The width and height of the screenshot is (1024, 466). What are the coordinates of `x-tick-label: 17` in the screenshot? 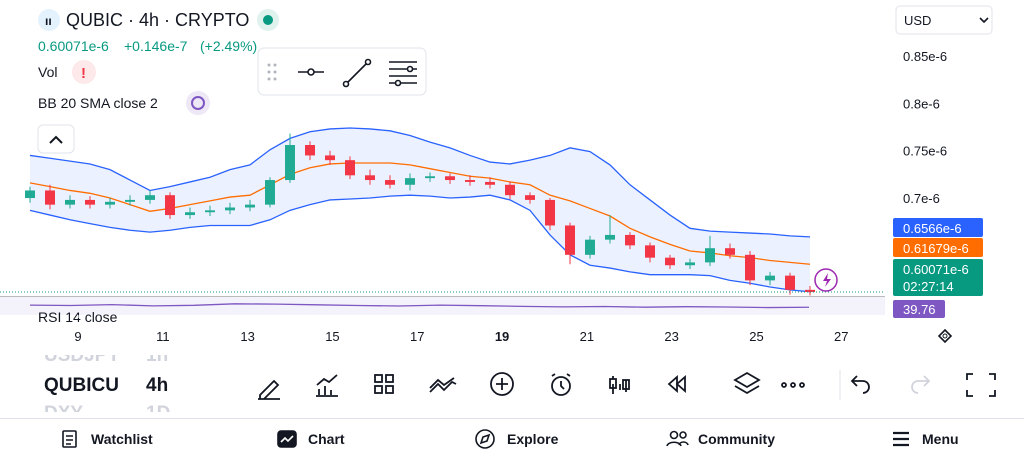 It's located at (417, 336).